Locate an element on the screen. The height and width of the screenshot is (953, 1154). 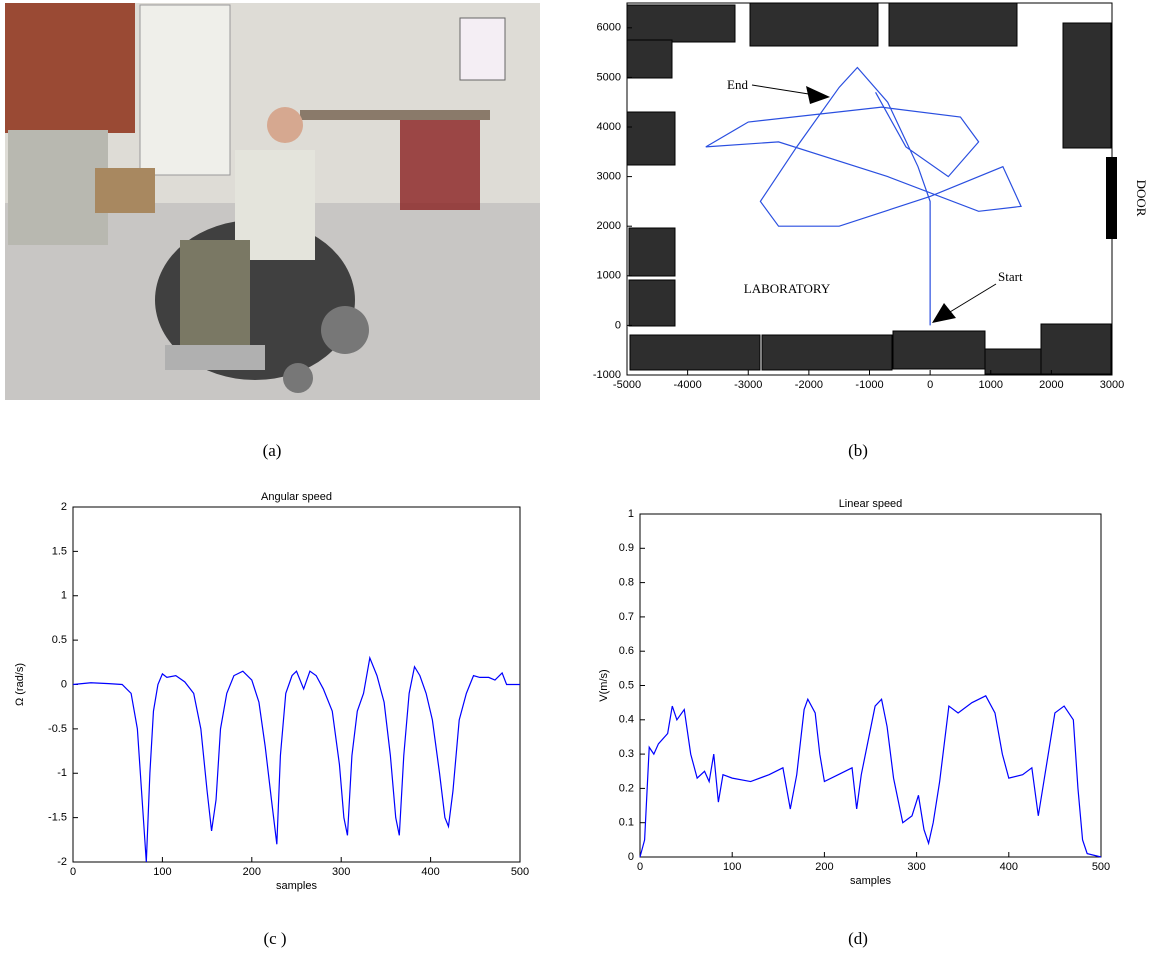
y-tick-label: -1000 is located at coordinates (607, 375).